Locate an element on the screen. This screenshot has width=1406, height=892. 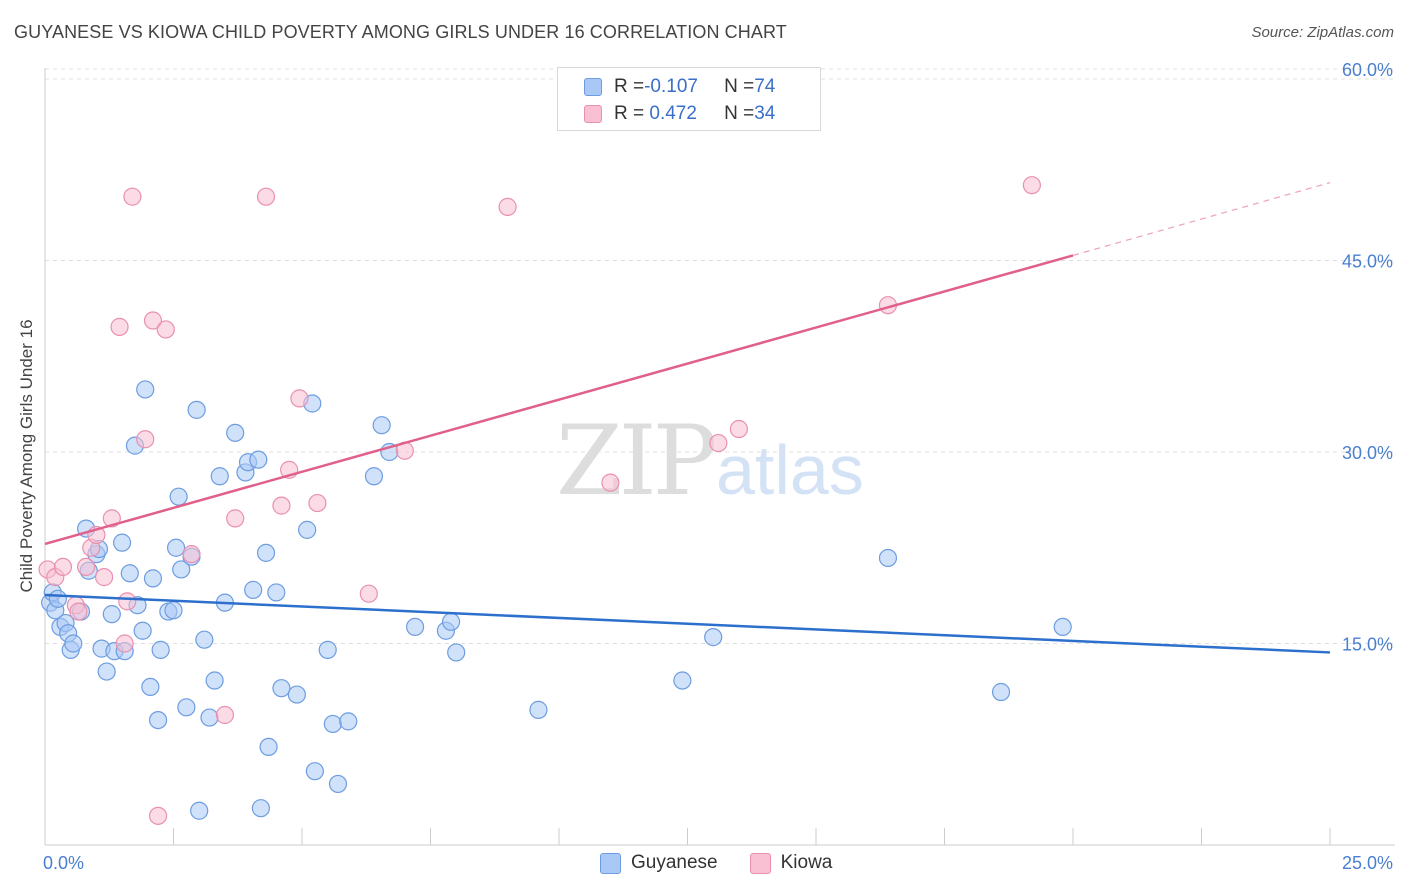
watermark-atlas: atlas is located at coordinates (790, 470).